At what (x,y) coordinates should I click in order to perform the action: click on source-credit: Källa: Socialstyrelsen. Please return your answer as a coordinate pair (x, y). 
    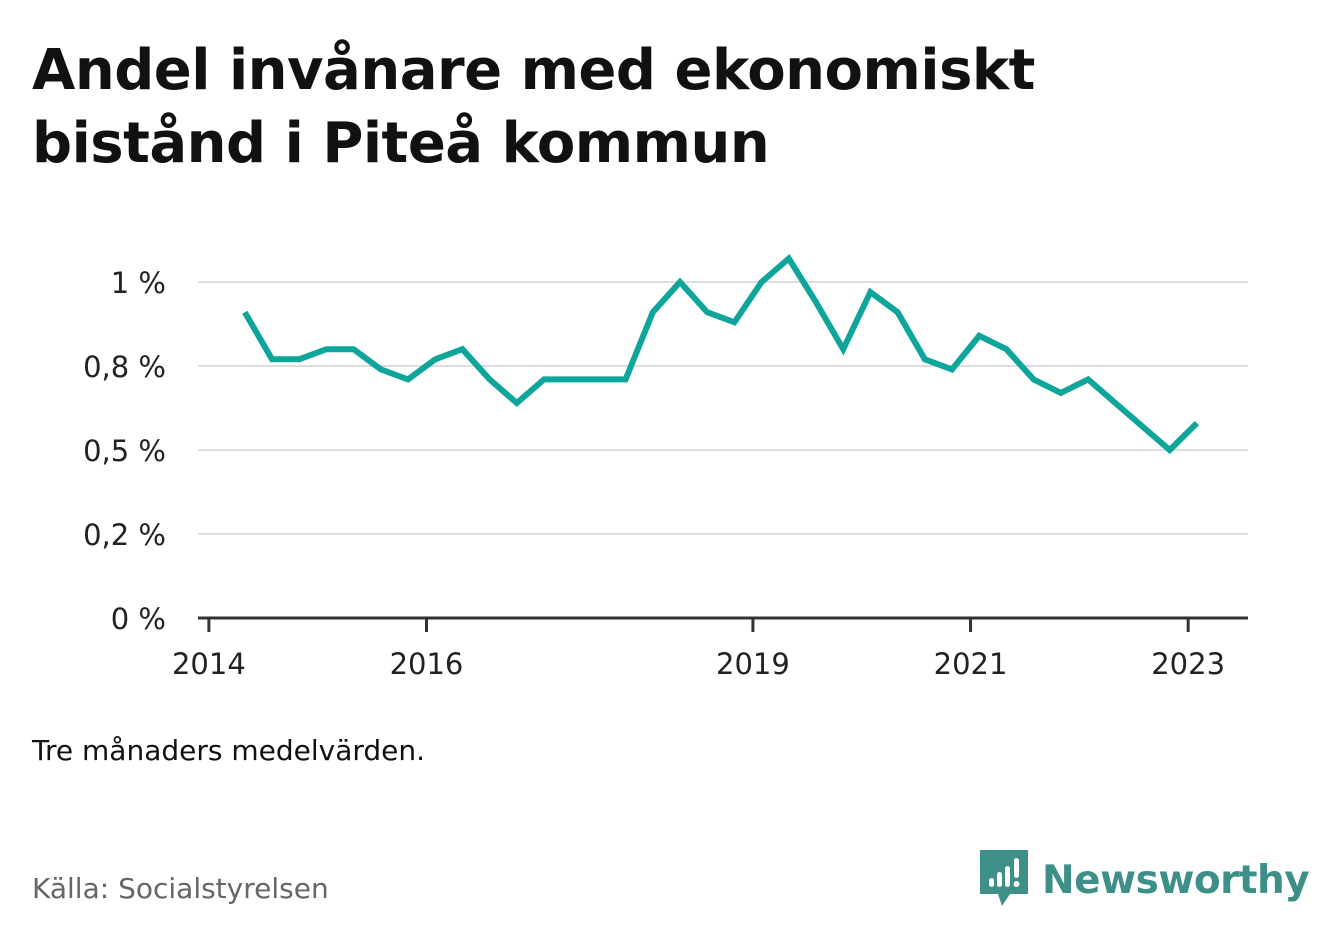
    Looking at the image, I should click on (180, 888).